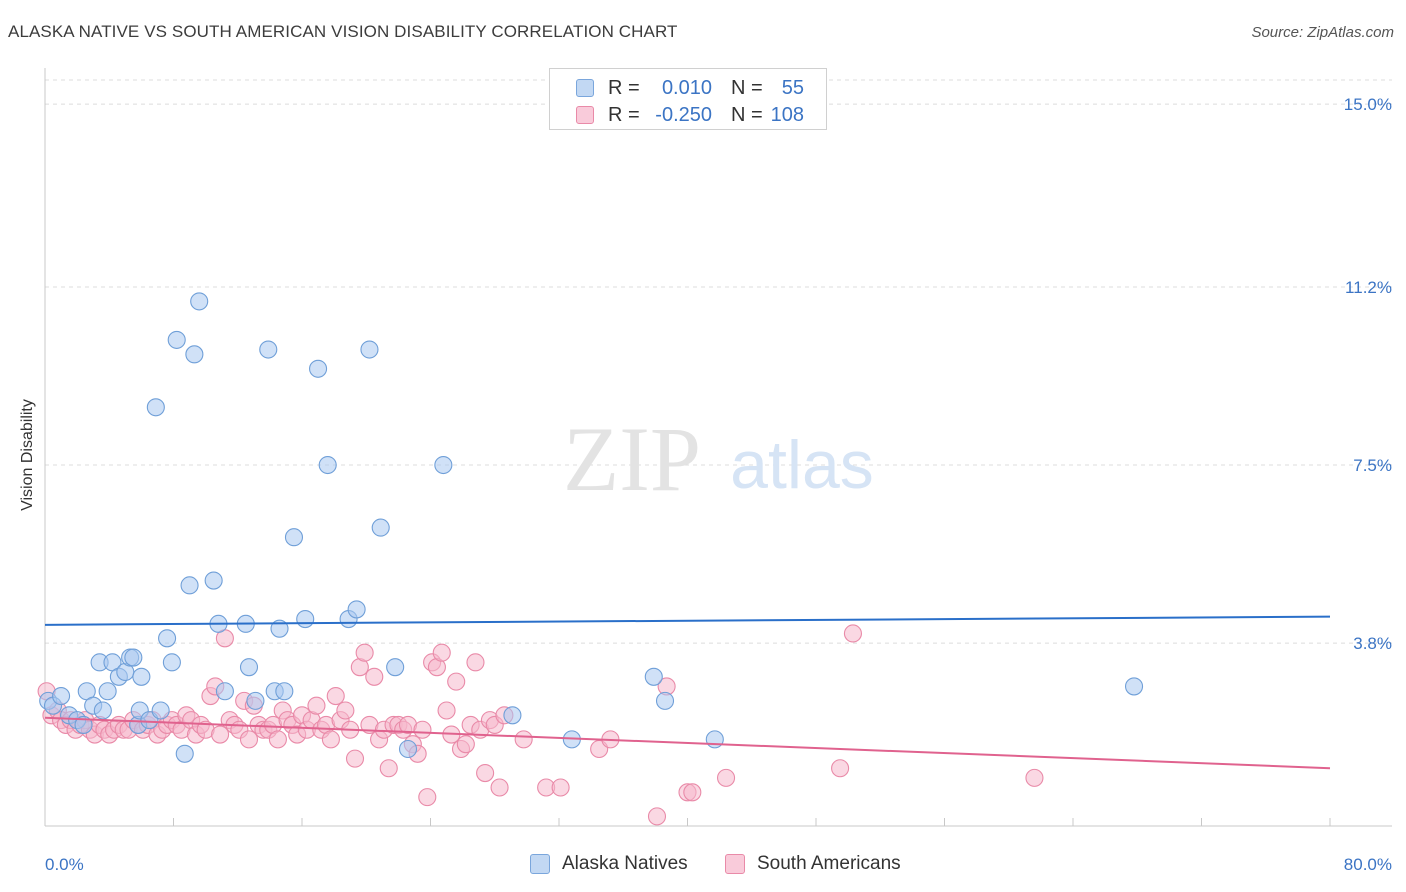  Describe the element at coordinates (1368, 864) in the screenshot. I see `x-tick-label: 80.0%` at that location.